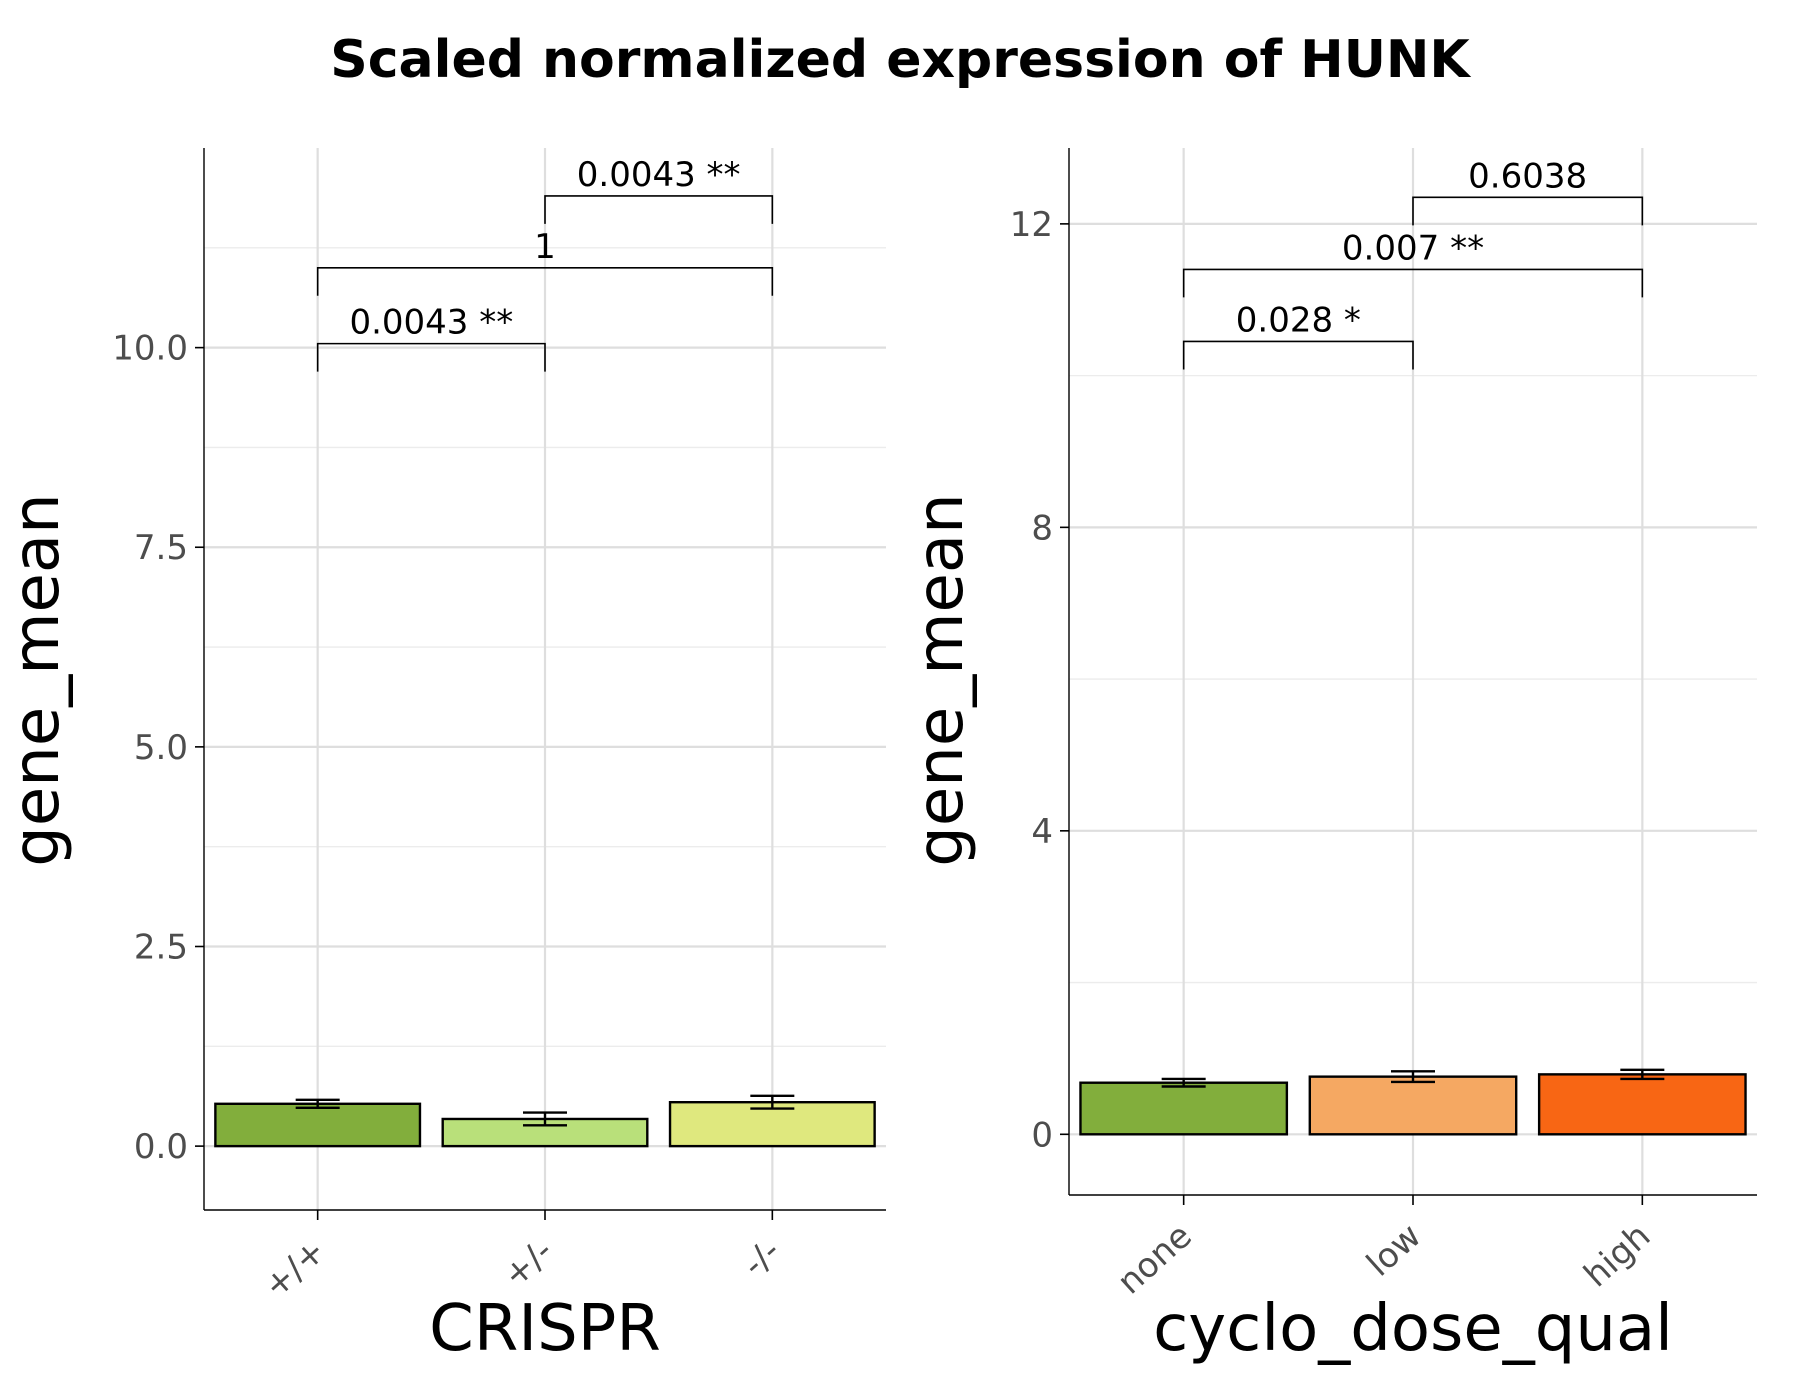 This screenshot has height=1400, width=1800. What do you see at coordinates (545, 1329) in the screenshot?
I see `x-axis-title: CRISPR` at bounding box center [545, 1329].